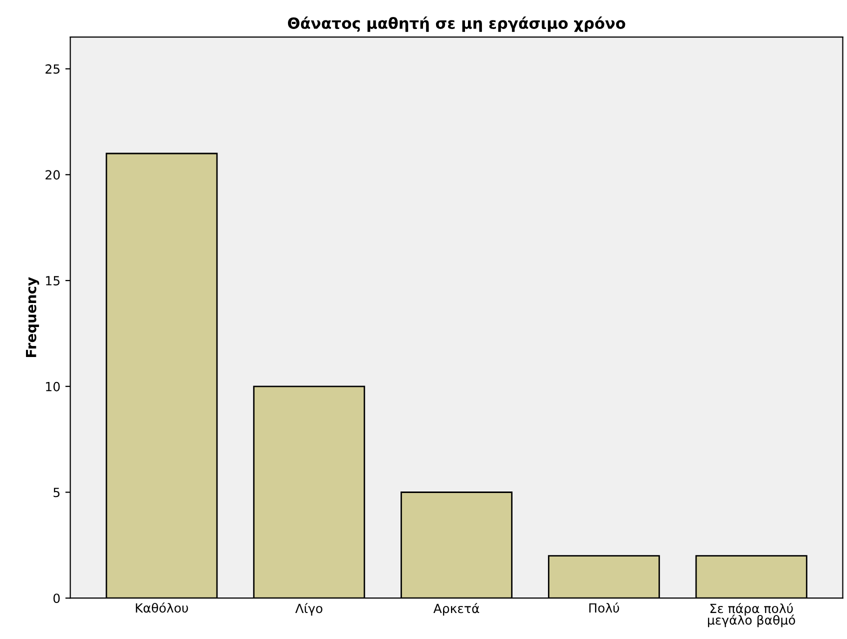  I want to click on y-axis-title: Frequency, so click(33, 317).